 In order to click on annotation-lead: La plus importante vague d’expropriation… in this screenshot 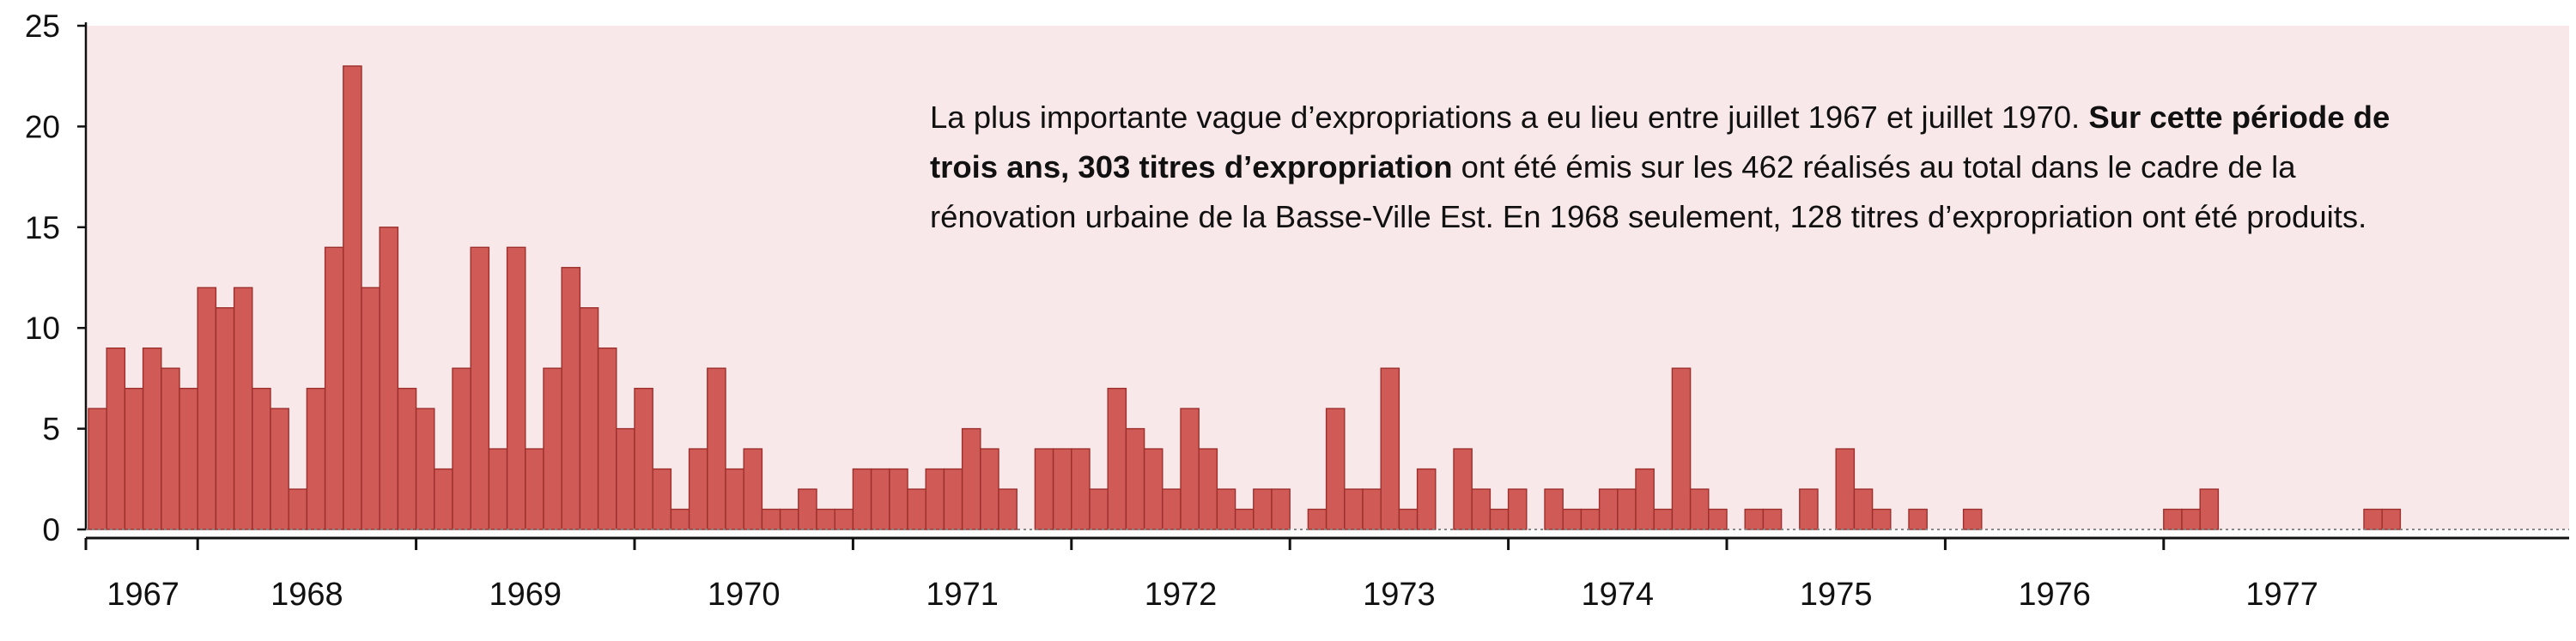, I will do `click(1506, 118)`.